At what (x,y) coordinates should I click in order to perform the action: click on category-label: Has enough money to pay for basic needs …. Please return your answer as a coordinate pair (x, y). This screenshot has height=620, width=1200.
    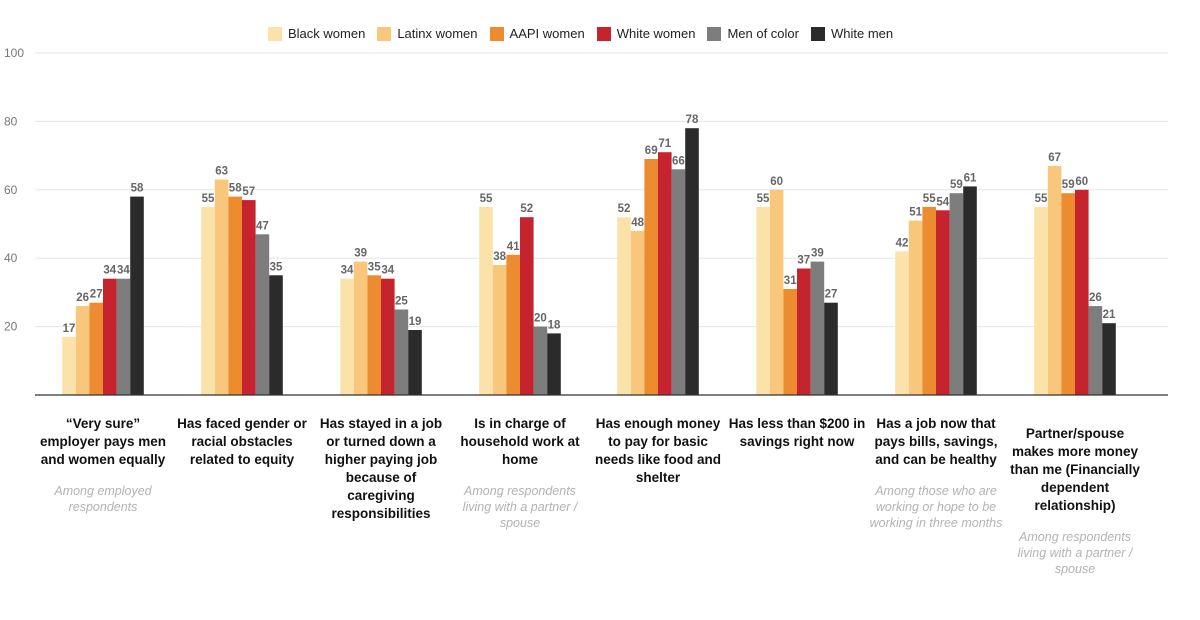
    Looking at the image, I should click on (658, 450).